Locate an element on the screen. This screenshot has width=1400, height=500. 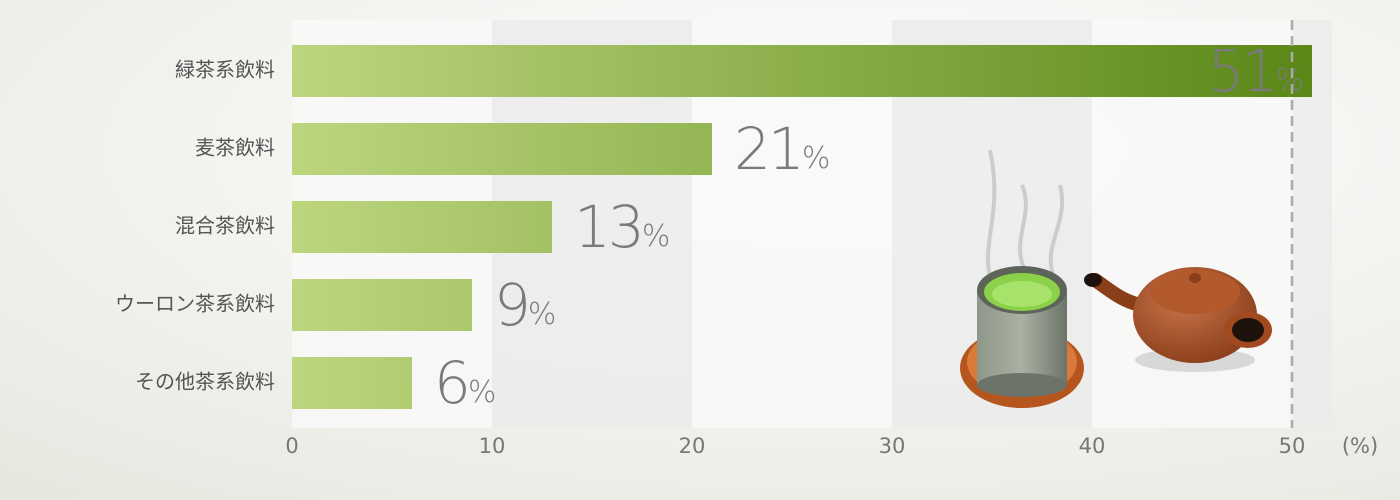
category-label: 麦茶飲料 is located at coordinates (235, 148).